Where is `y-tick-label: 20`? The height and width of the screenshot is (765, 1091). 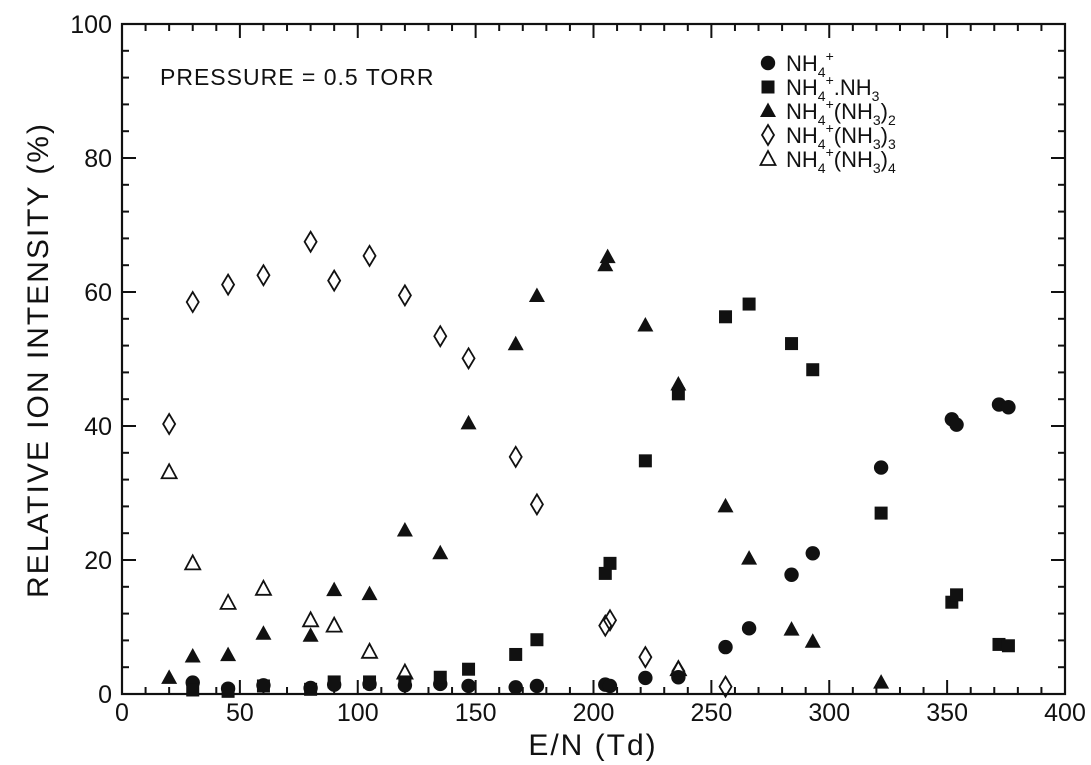 y-tick-label: 20 is located at coordinates (98, 561).